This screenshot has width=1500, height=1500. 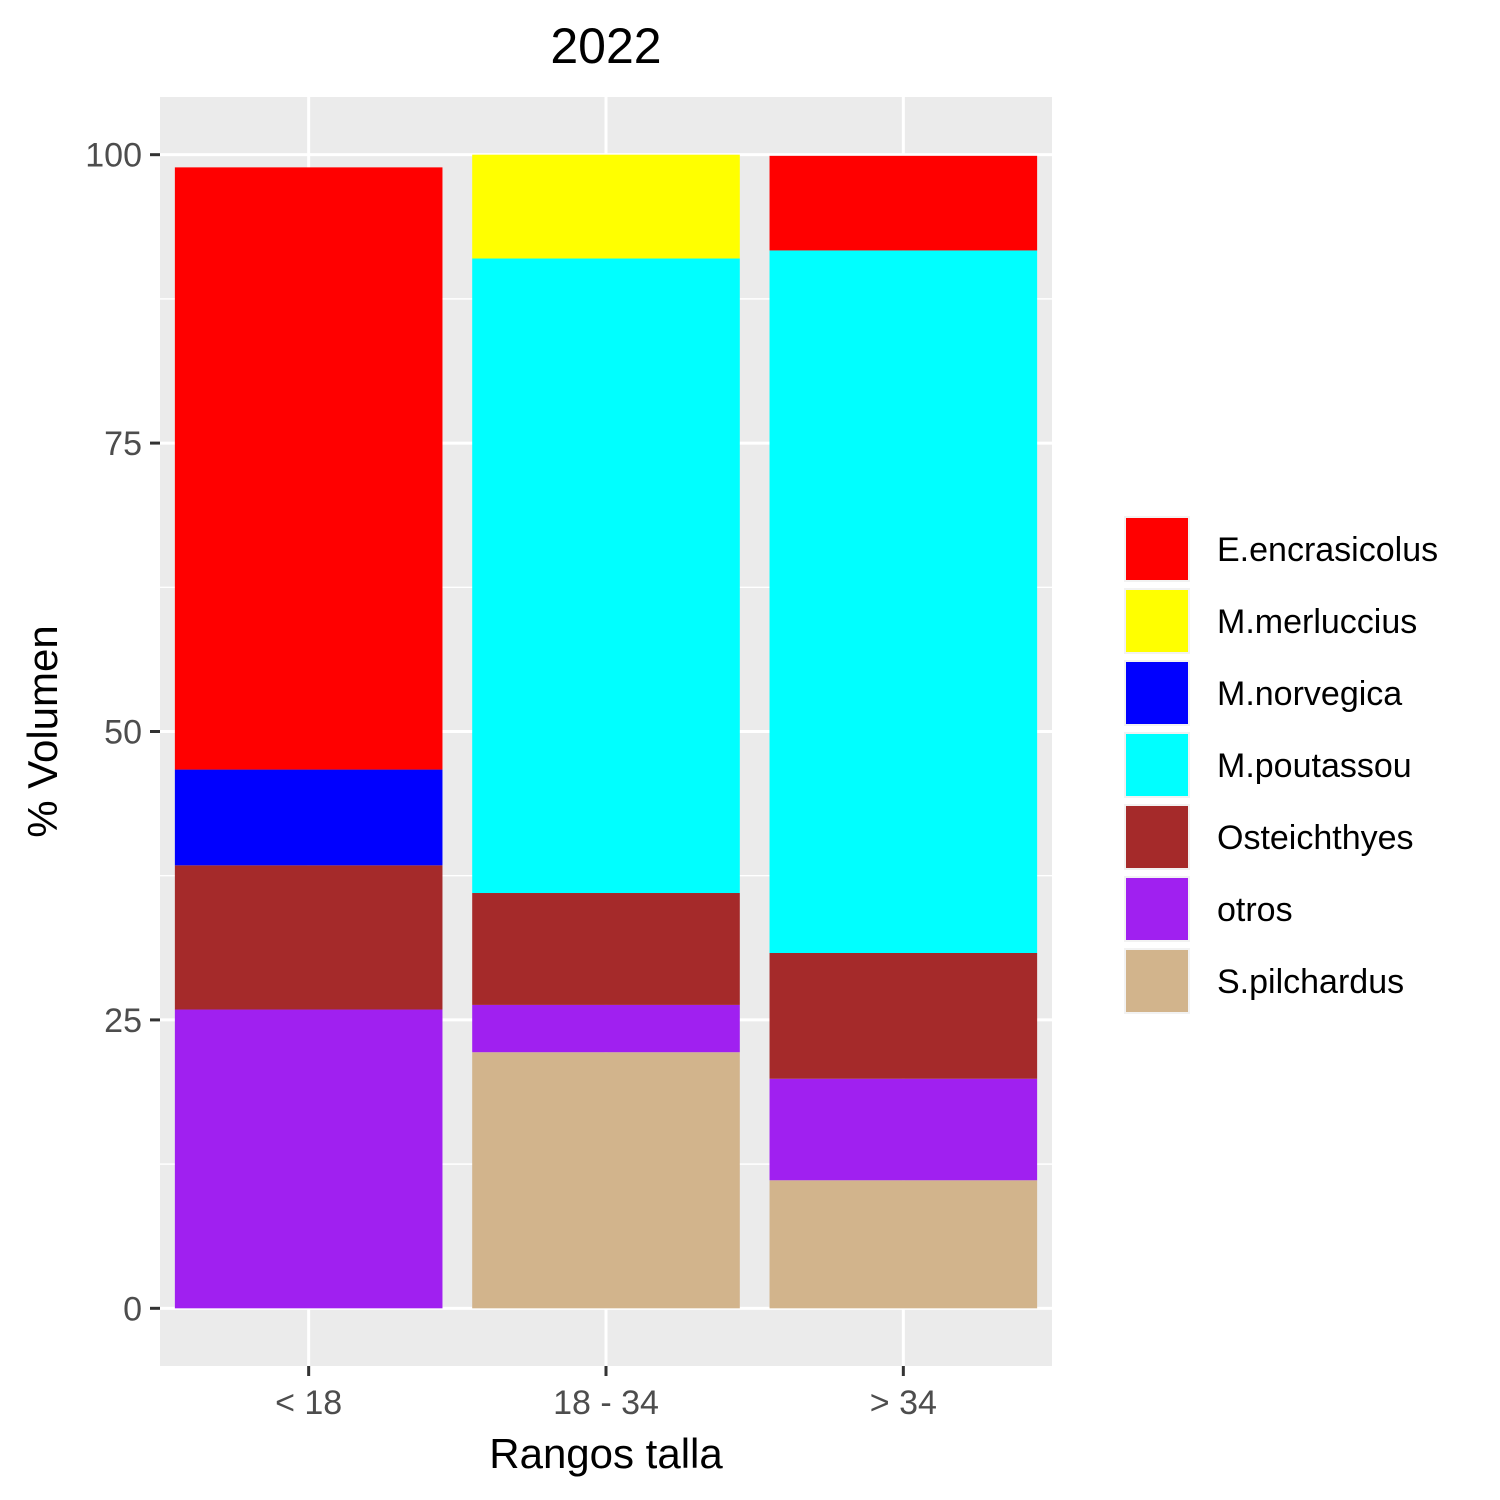 I want to click on legend-label: M.merluccius, so click(x=1317, y=622).